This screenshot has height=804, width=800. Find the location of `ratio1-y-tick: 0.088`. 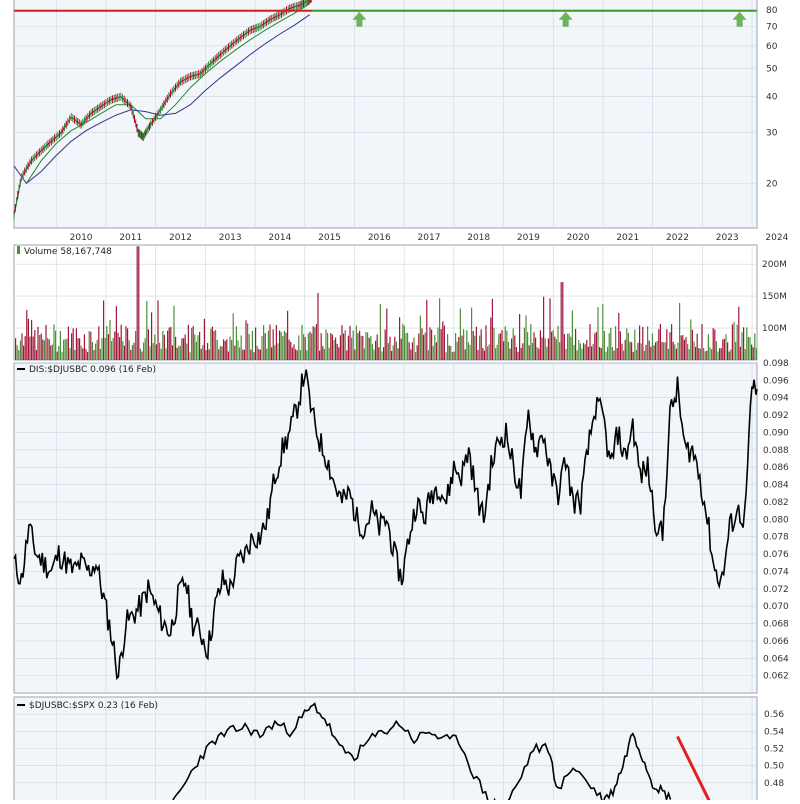

ratio1-y-tick: 0.088 is located at coordinates (776, 451).